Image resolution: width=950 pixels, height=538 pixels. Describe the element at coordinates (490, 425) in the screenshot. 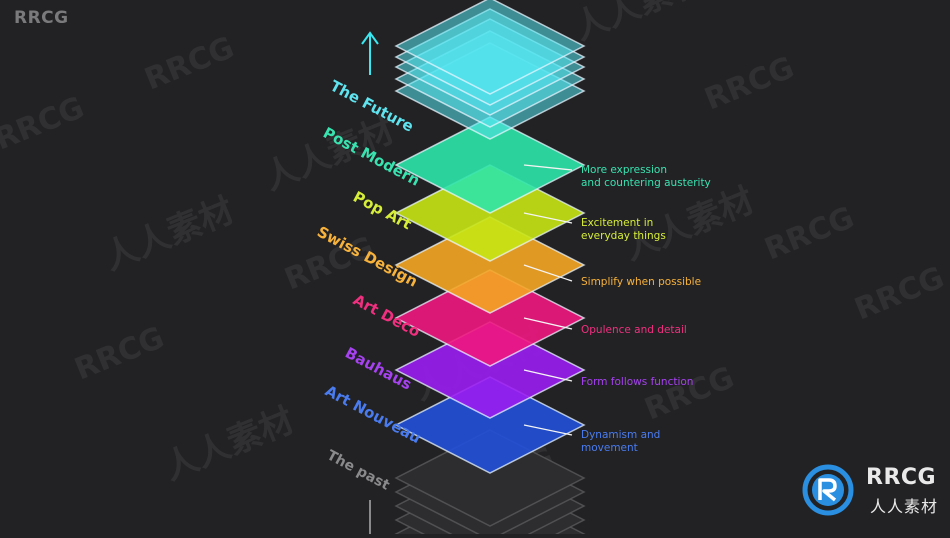

I see `layer-art-nouveau` at that location.